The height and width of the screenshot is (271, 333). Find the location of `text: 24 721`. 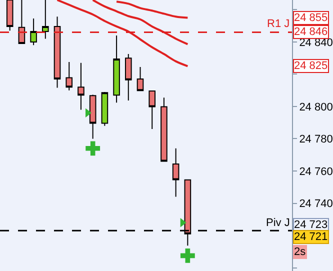

text: 24 721 is located at coordinates (311, 237).